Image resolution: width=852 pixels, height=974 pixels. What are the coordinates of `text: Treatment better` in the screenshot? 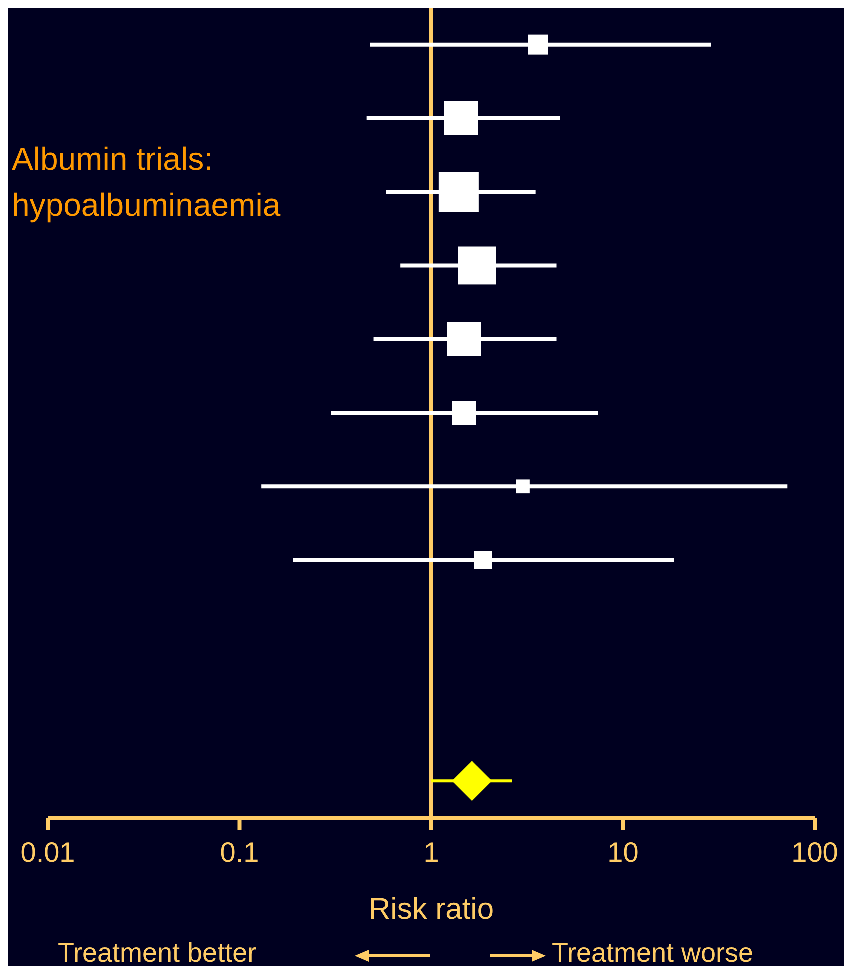 It's located at (157, 953).